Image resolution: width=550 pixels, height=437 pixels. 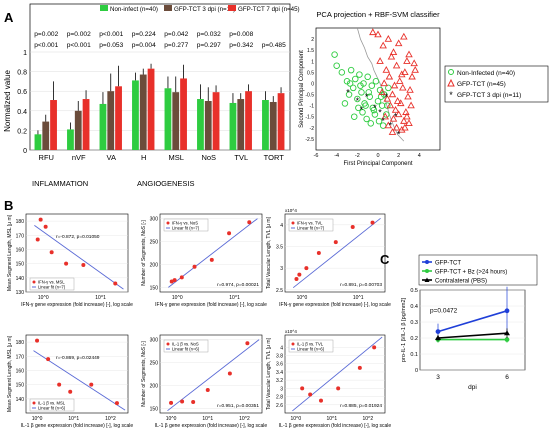 What do you see at coordinates (279, 373) in the screenshot?
I see `y-tick-label: 3.4` at bounding box center [279, 373].